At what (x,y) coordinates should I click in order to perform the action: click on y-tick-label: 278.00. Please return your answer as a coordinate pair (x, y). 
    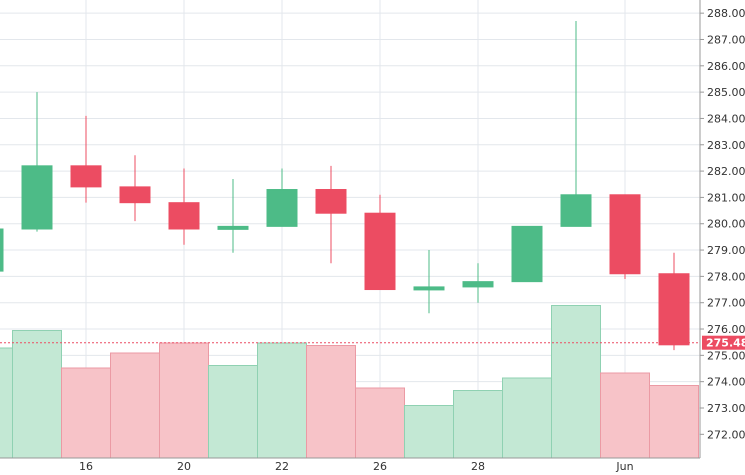
    Looking at the image, I should click on (726, 276).